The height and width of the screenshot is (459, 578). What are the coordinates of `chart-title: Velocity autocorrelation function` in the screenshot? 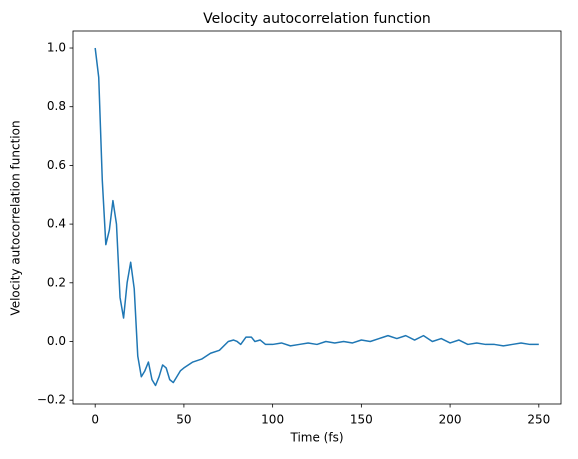 It's located at (317, 19).